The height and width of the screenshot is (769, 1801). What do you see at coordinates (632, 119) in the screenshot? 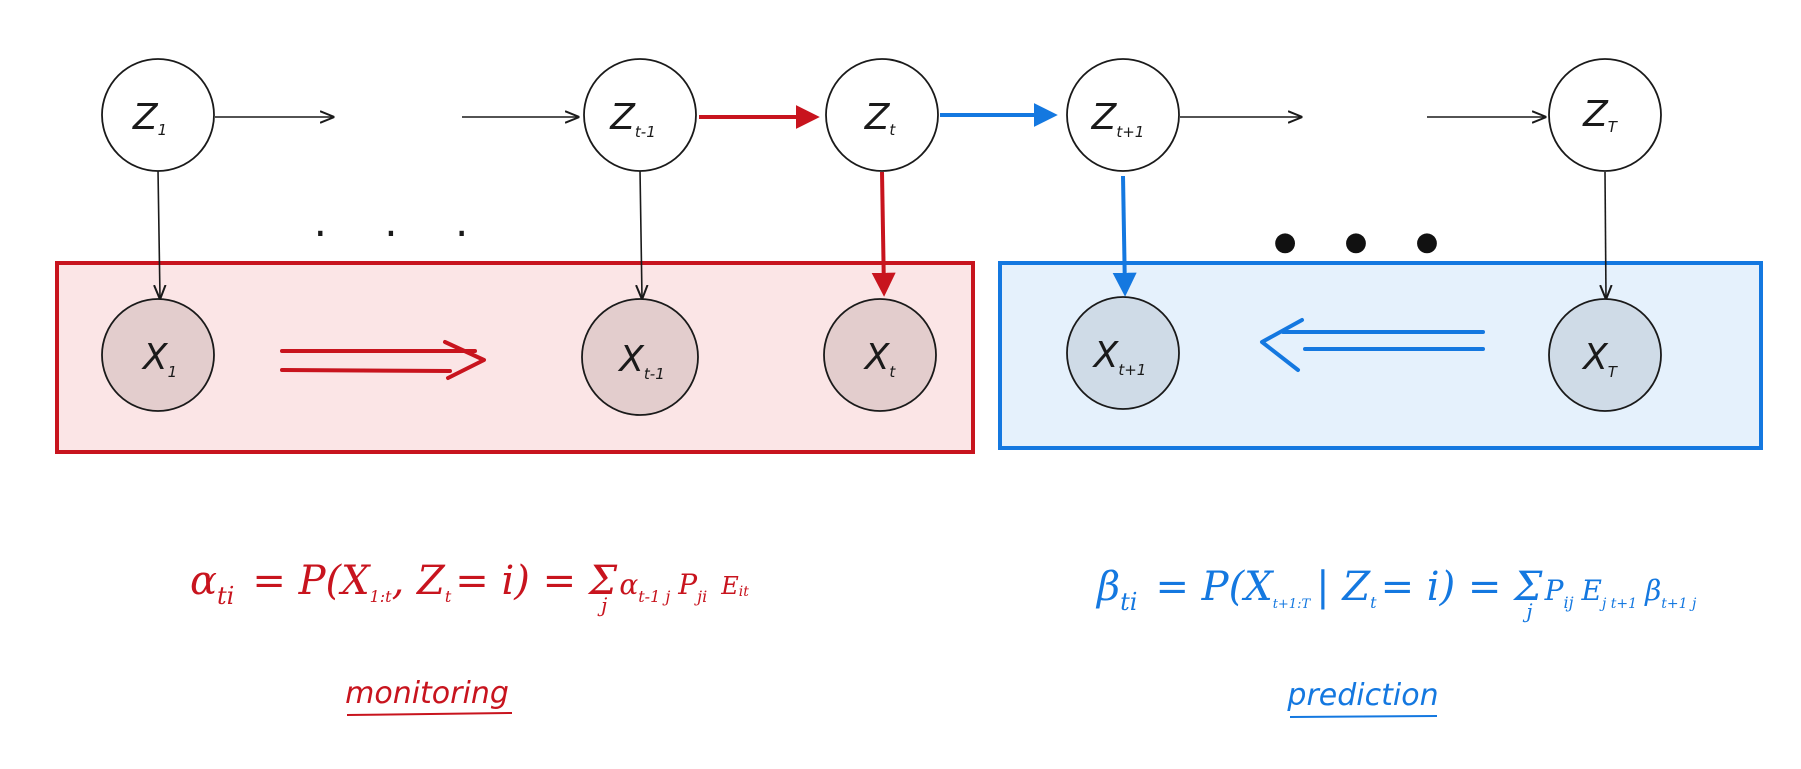
I see `svg-text: Zt-1` at bounding box center [632, 119].